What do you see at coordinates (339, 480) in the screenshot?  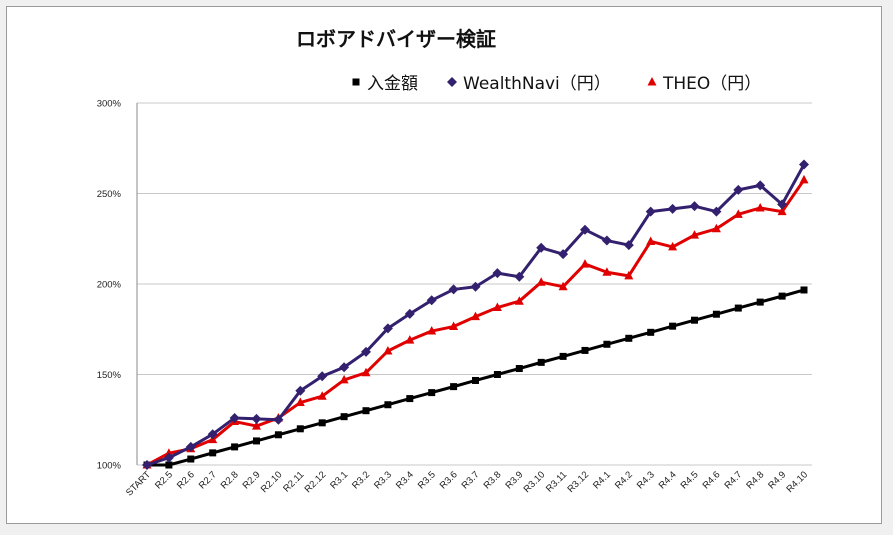 I see `x-tick-label: R3.1` at bounding box center [339, 480].